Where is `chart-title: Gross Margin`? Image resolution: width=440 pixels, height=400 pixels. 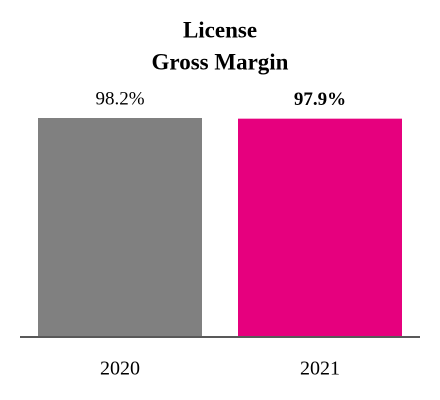 chart-title: Gross Margin is located at coordinates (220, 61).